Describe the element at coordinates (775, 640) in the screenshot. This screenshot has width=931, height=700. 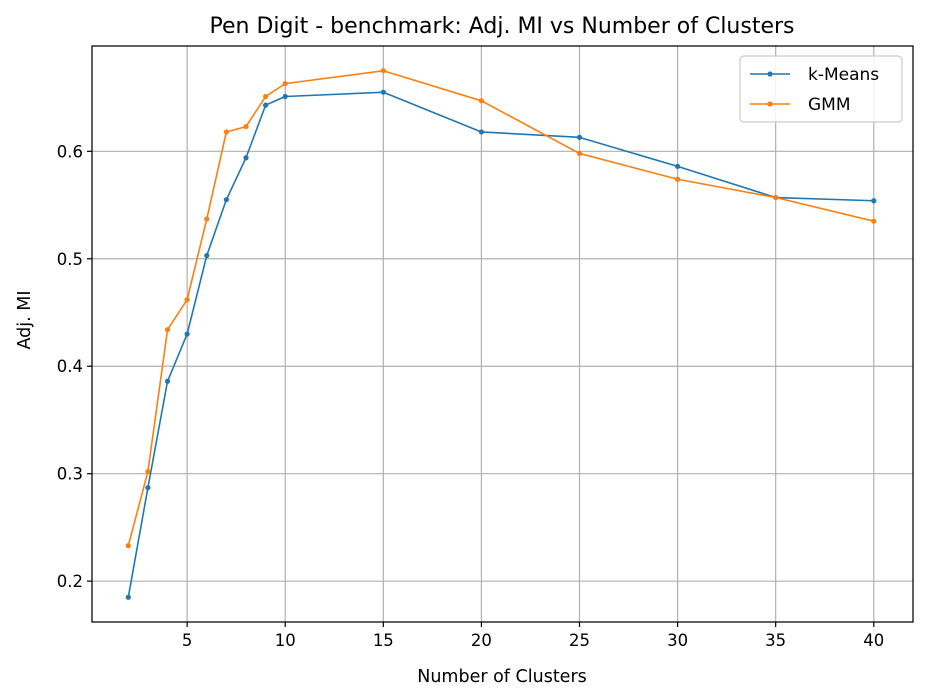
I see `x-tick-label: 35` at that location.